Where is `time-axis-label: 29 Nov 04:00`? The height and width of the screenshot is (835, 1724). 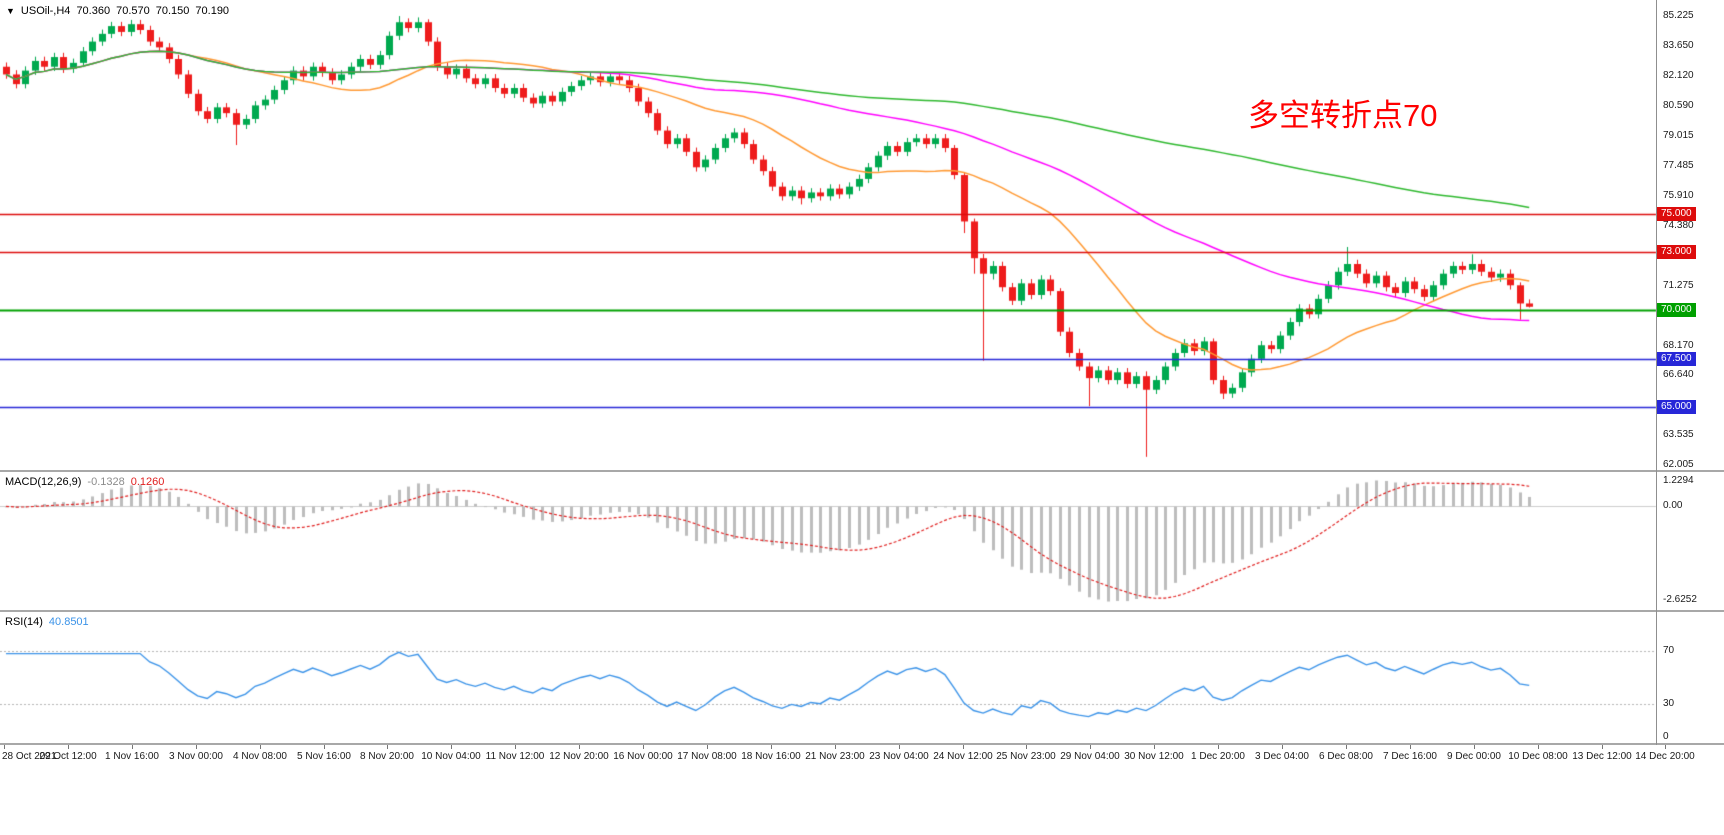 time-axis-label: 29 Nov 04:00 is located at coordinates (1090, 756).